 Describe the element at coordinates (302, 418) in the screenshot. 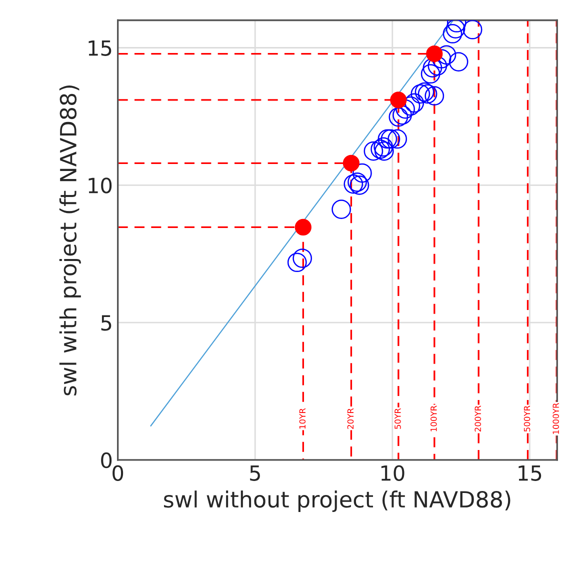

I see `annotation: 10YR` at that location.